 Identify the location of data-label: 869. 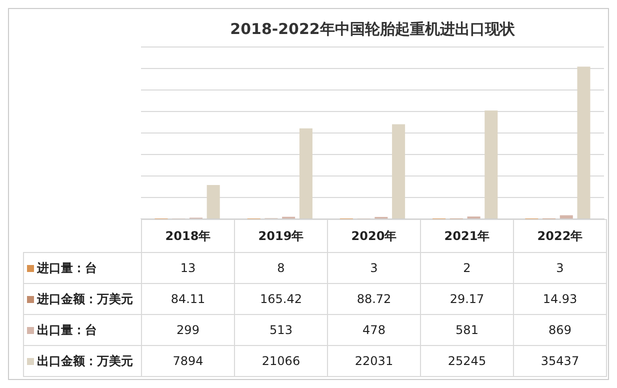
(560, 330).